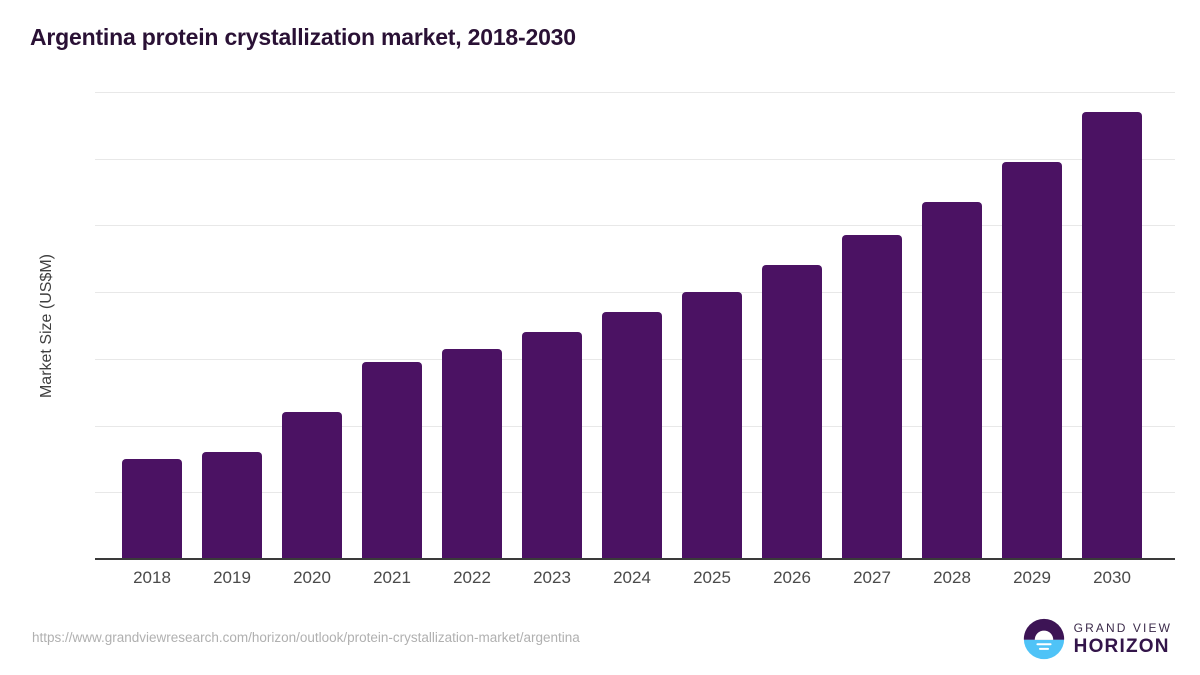  I want to click on x-axis-line, so click(635, 559).